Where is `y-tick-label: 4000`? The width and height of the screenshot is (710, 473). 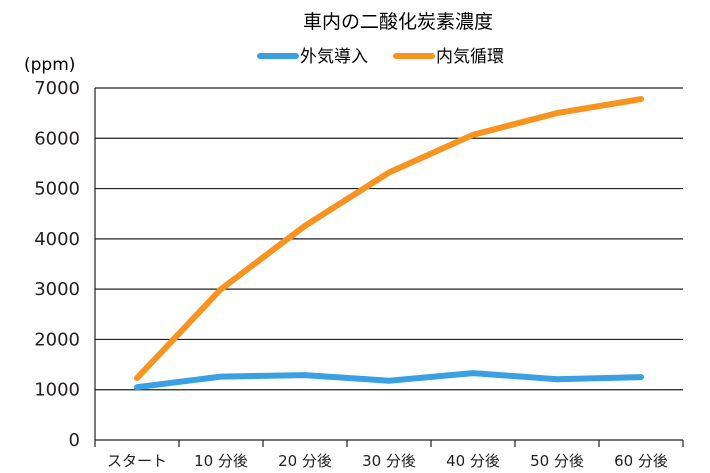 y-tick-label: 4000 is located at coordinates (57, 239).